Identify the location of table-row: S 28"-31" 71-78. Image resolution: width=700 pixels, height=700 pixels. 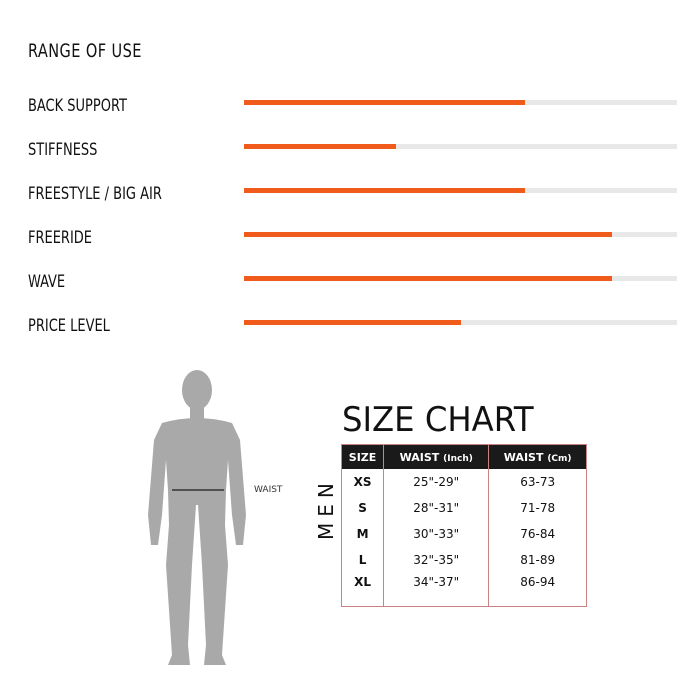
(464, 508).